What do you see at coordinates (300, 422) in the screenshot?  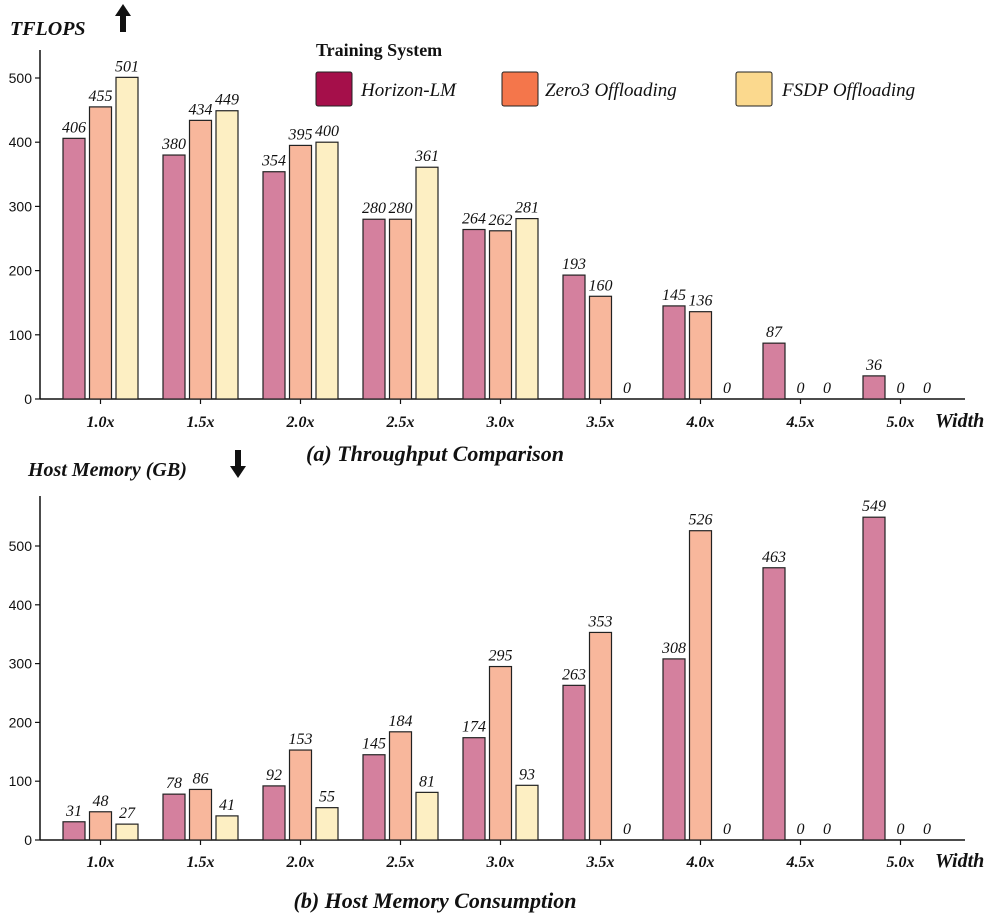 I see `x-tick-label: 2.0x` at bounding box center [300, 422].